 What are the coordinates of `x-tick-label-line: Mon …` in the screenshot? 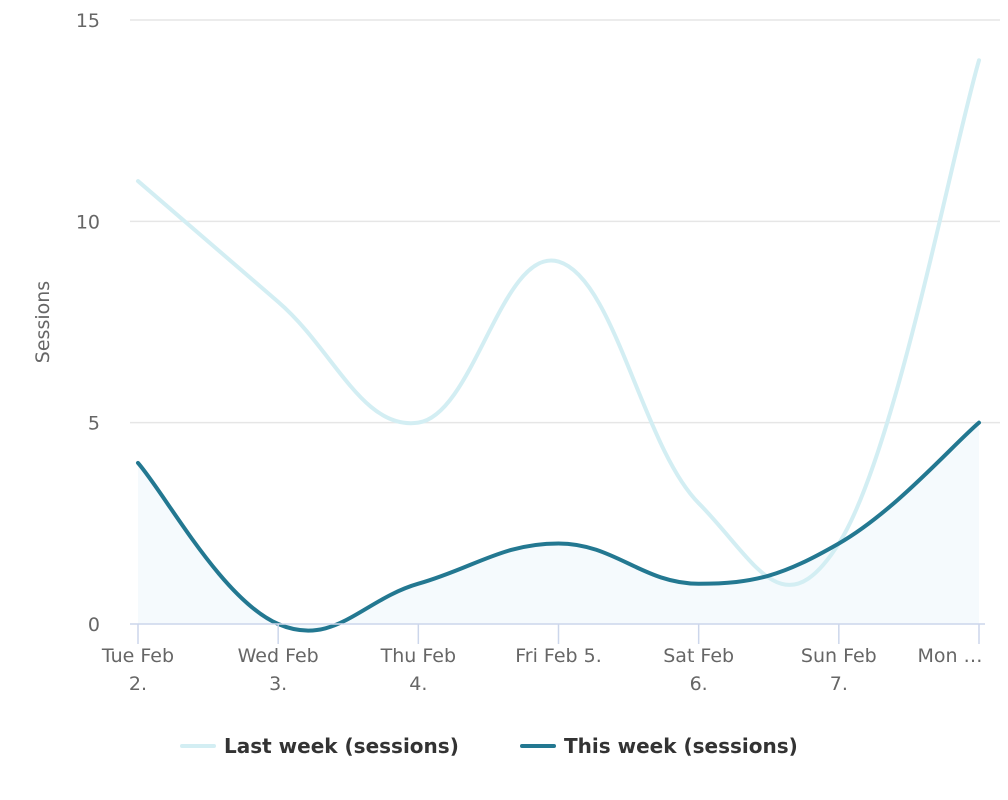 It's located at (949, 656).